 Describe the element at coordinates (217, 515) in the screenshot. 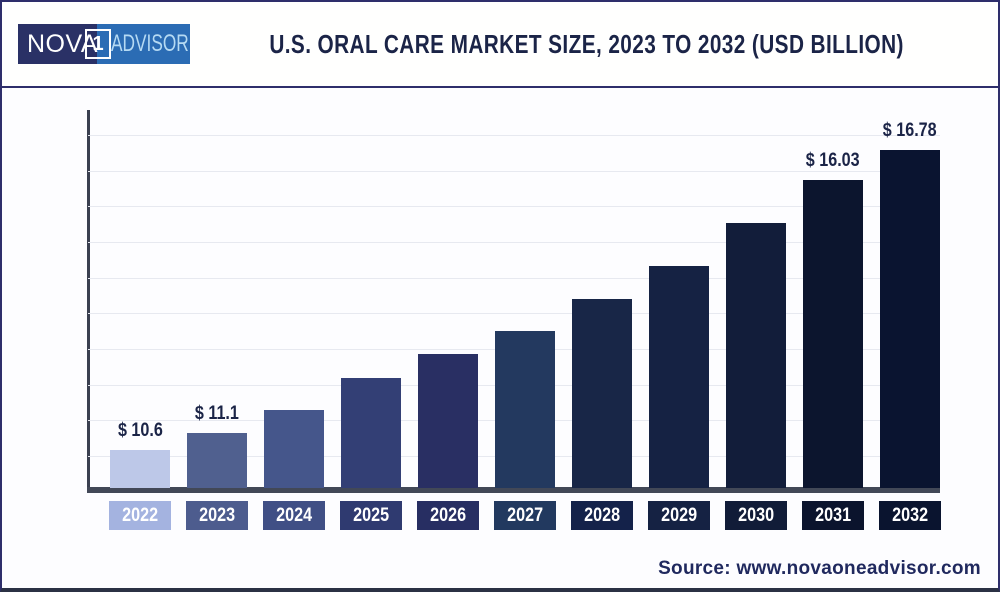

I see `x-tick-2023: 2023` at that location.